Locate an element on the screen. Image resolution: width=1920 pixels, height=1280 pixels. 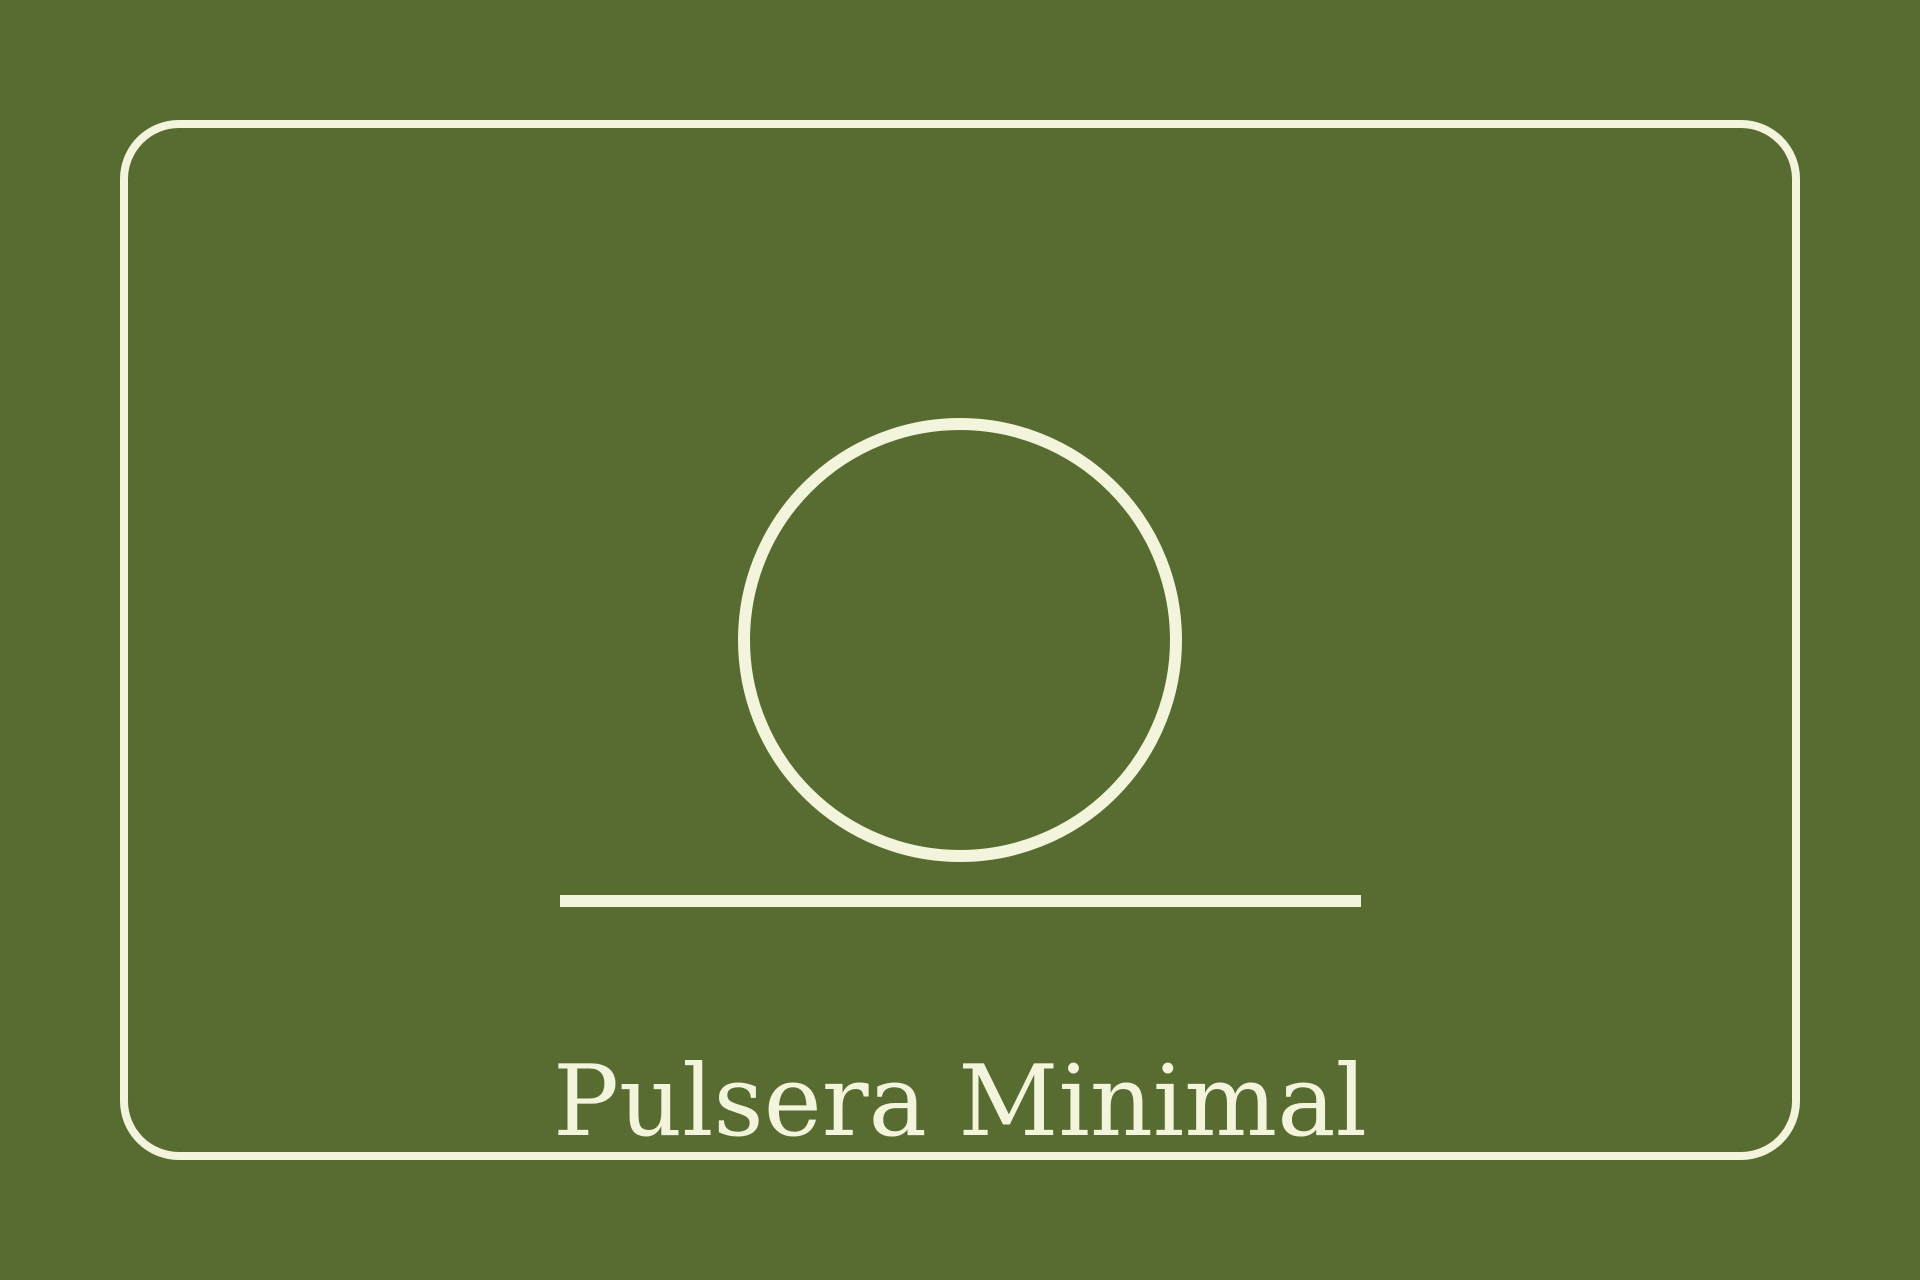
product-title: Pulsera Minimal is located at coordinates (960, 1102).